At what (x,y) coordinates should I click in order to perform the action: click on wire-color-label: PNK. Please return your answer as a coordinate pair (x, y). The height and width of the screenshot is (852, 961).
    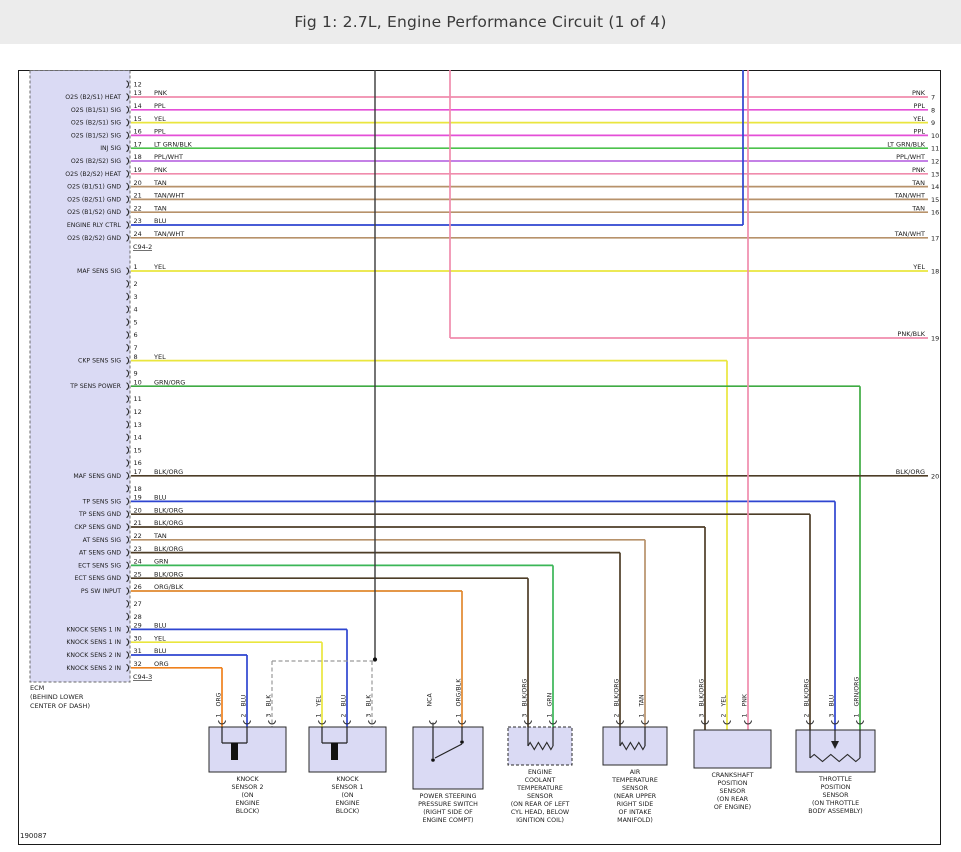
    Looking at the image, I should click on (161, 170).